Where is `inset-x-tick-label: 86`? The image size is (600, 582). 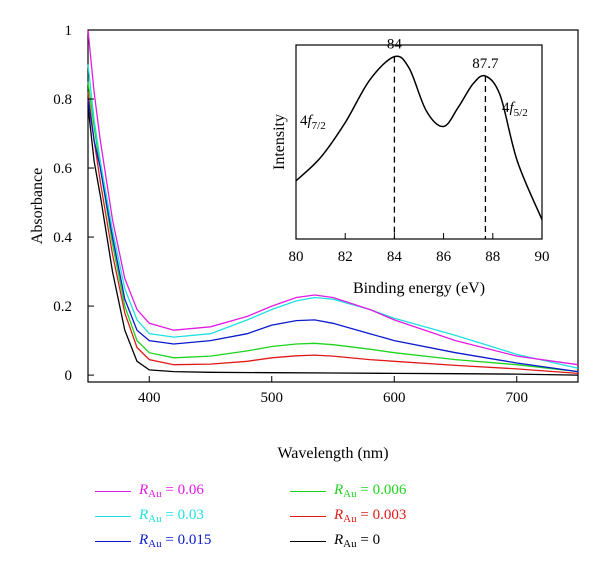 inset-x-tick-label: 86 is located at coordinates (444, 257).